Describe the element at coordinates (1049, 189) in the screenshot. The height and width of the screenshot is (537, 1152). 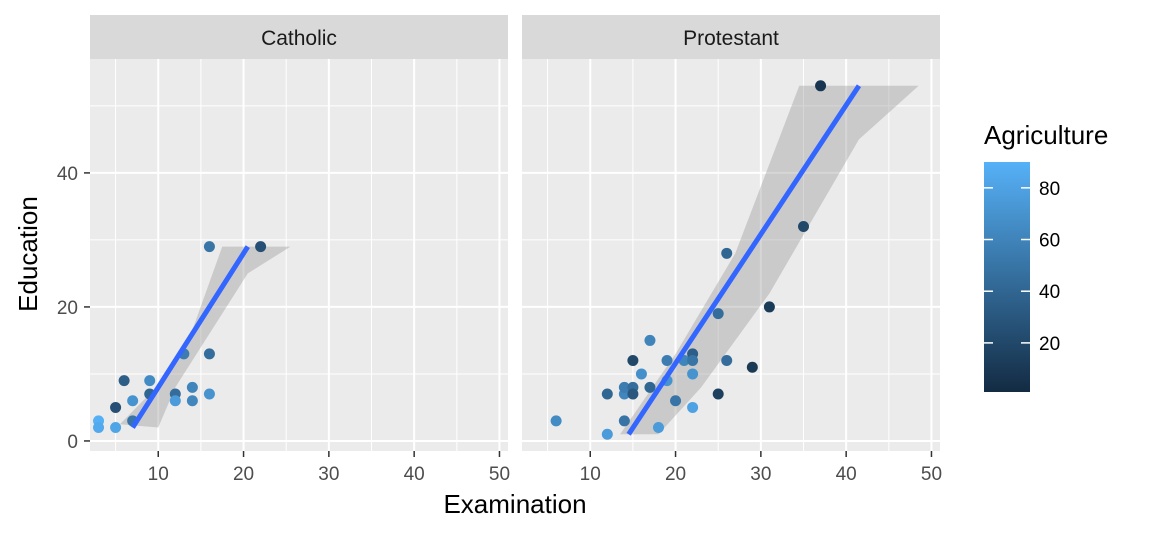
I see `legend-tick-label: 80` at that location.